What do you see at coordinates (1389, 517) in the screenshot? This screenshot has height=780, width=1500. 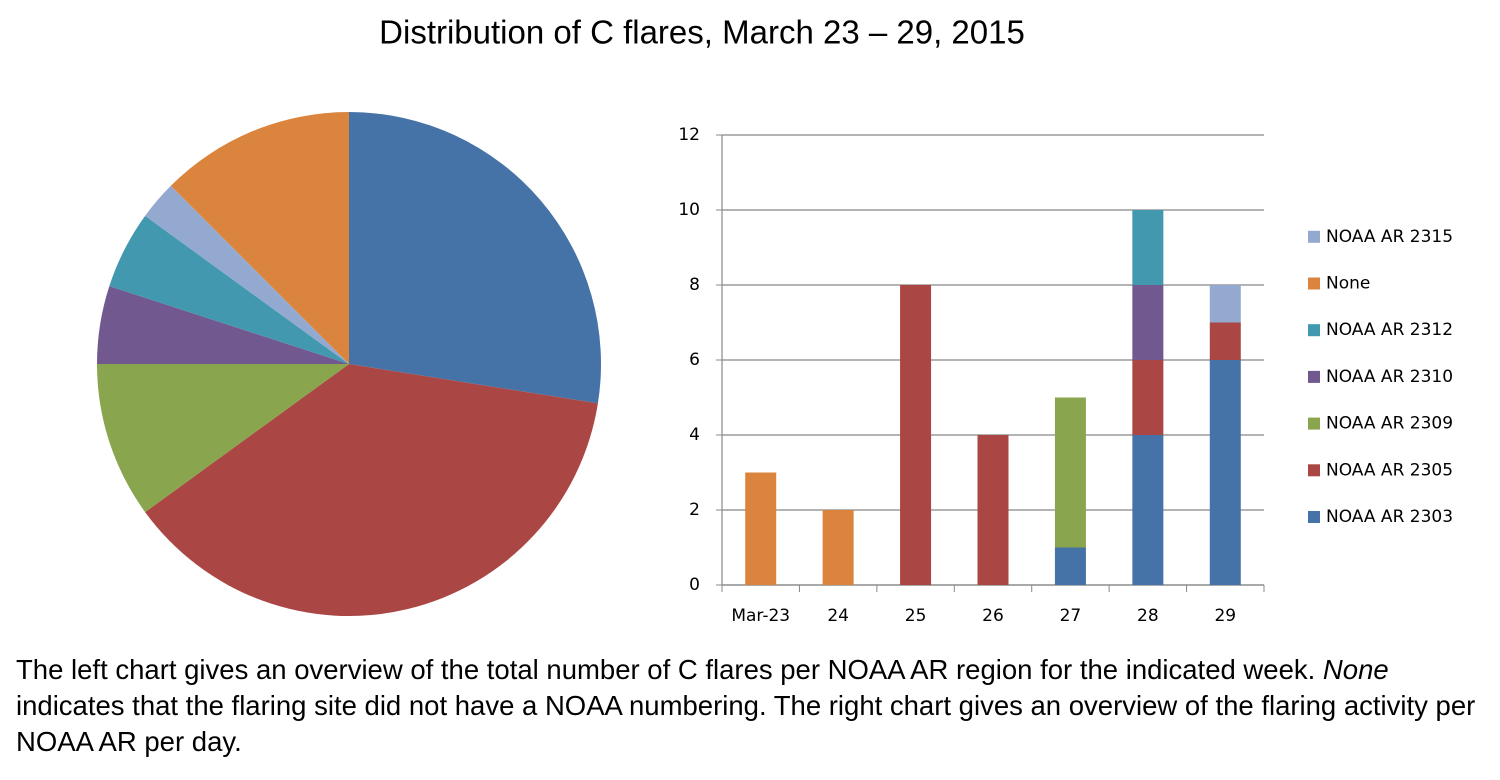 I see `legend-label: NOAA AR 2303` at bounding box center [1389, 517].